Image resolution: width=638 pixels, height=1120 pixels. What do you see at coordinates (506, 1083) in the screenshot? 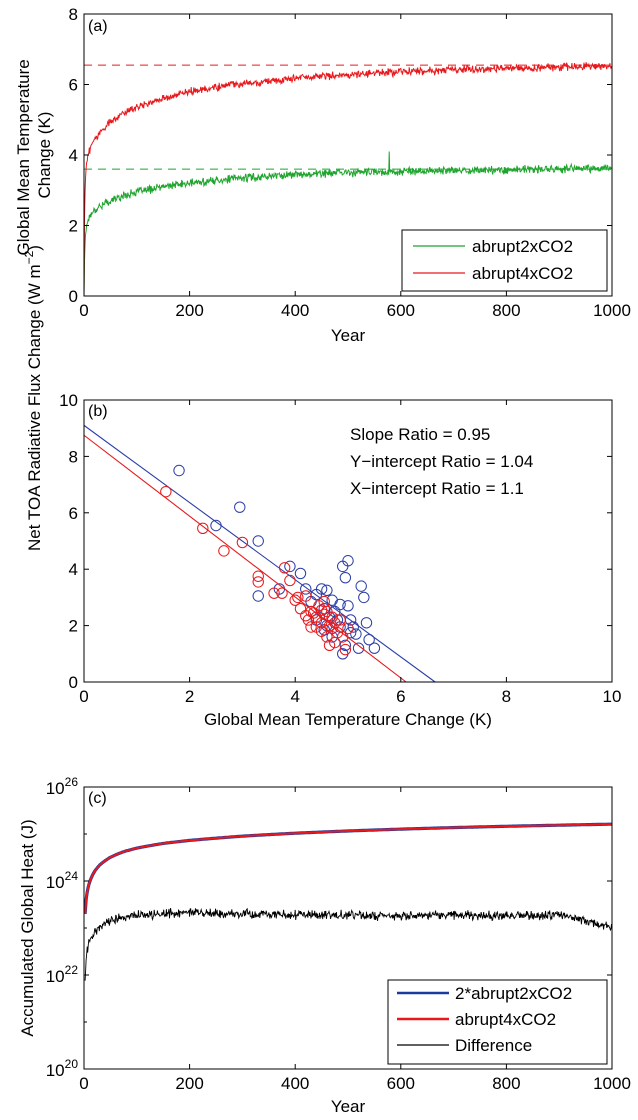
I see `panel-c-xtick-label-4: 800` at bounding box center [506, 1083].